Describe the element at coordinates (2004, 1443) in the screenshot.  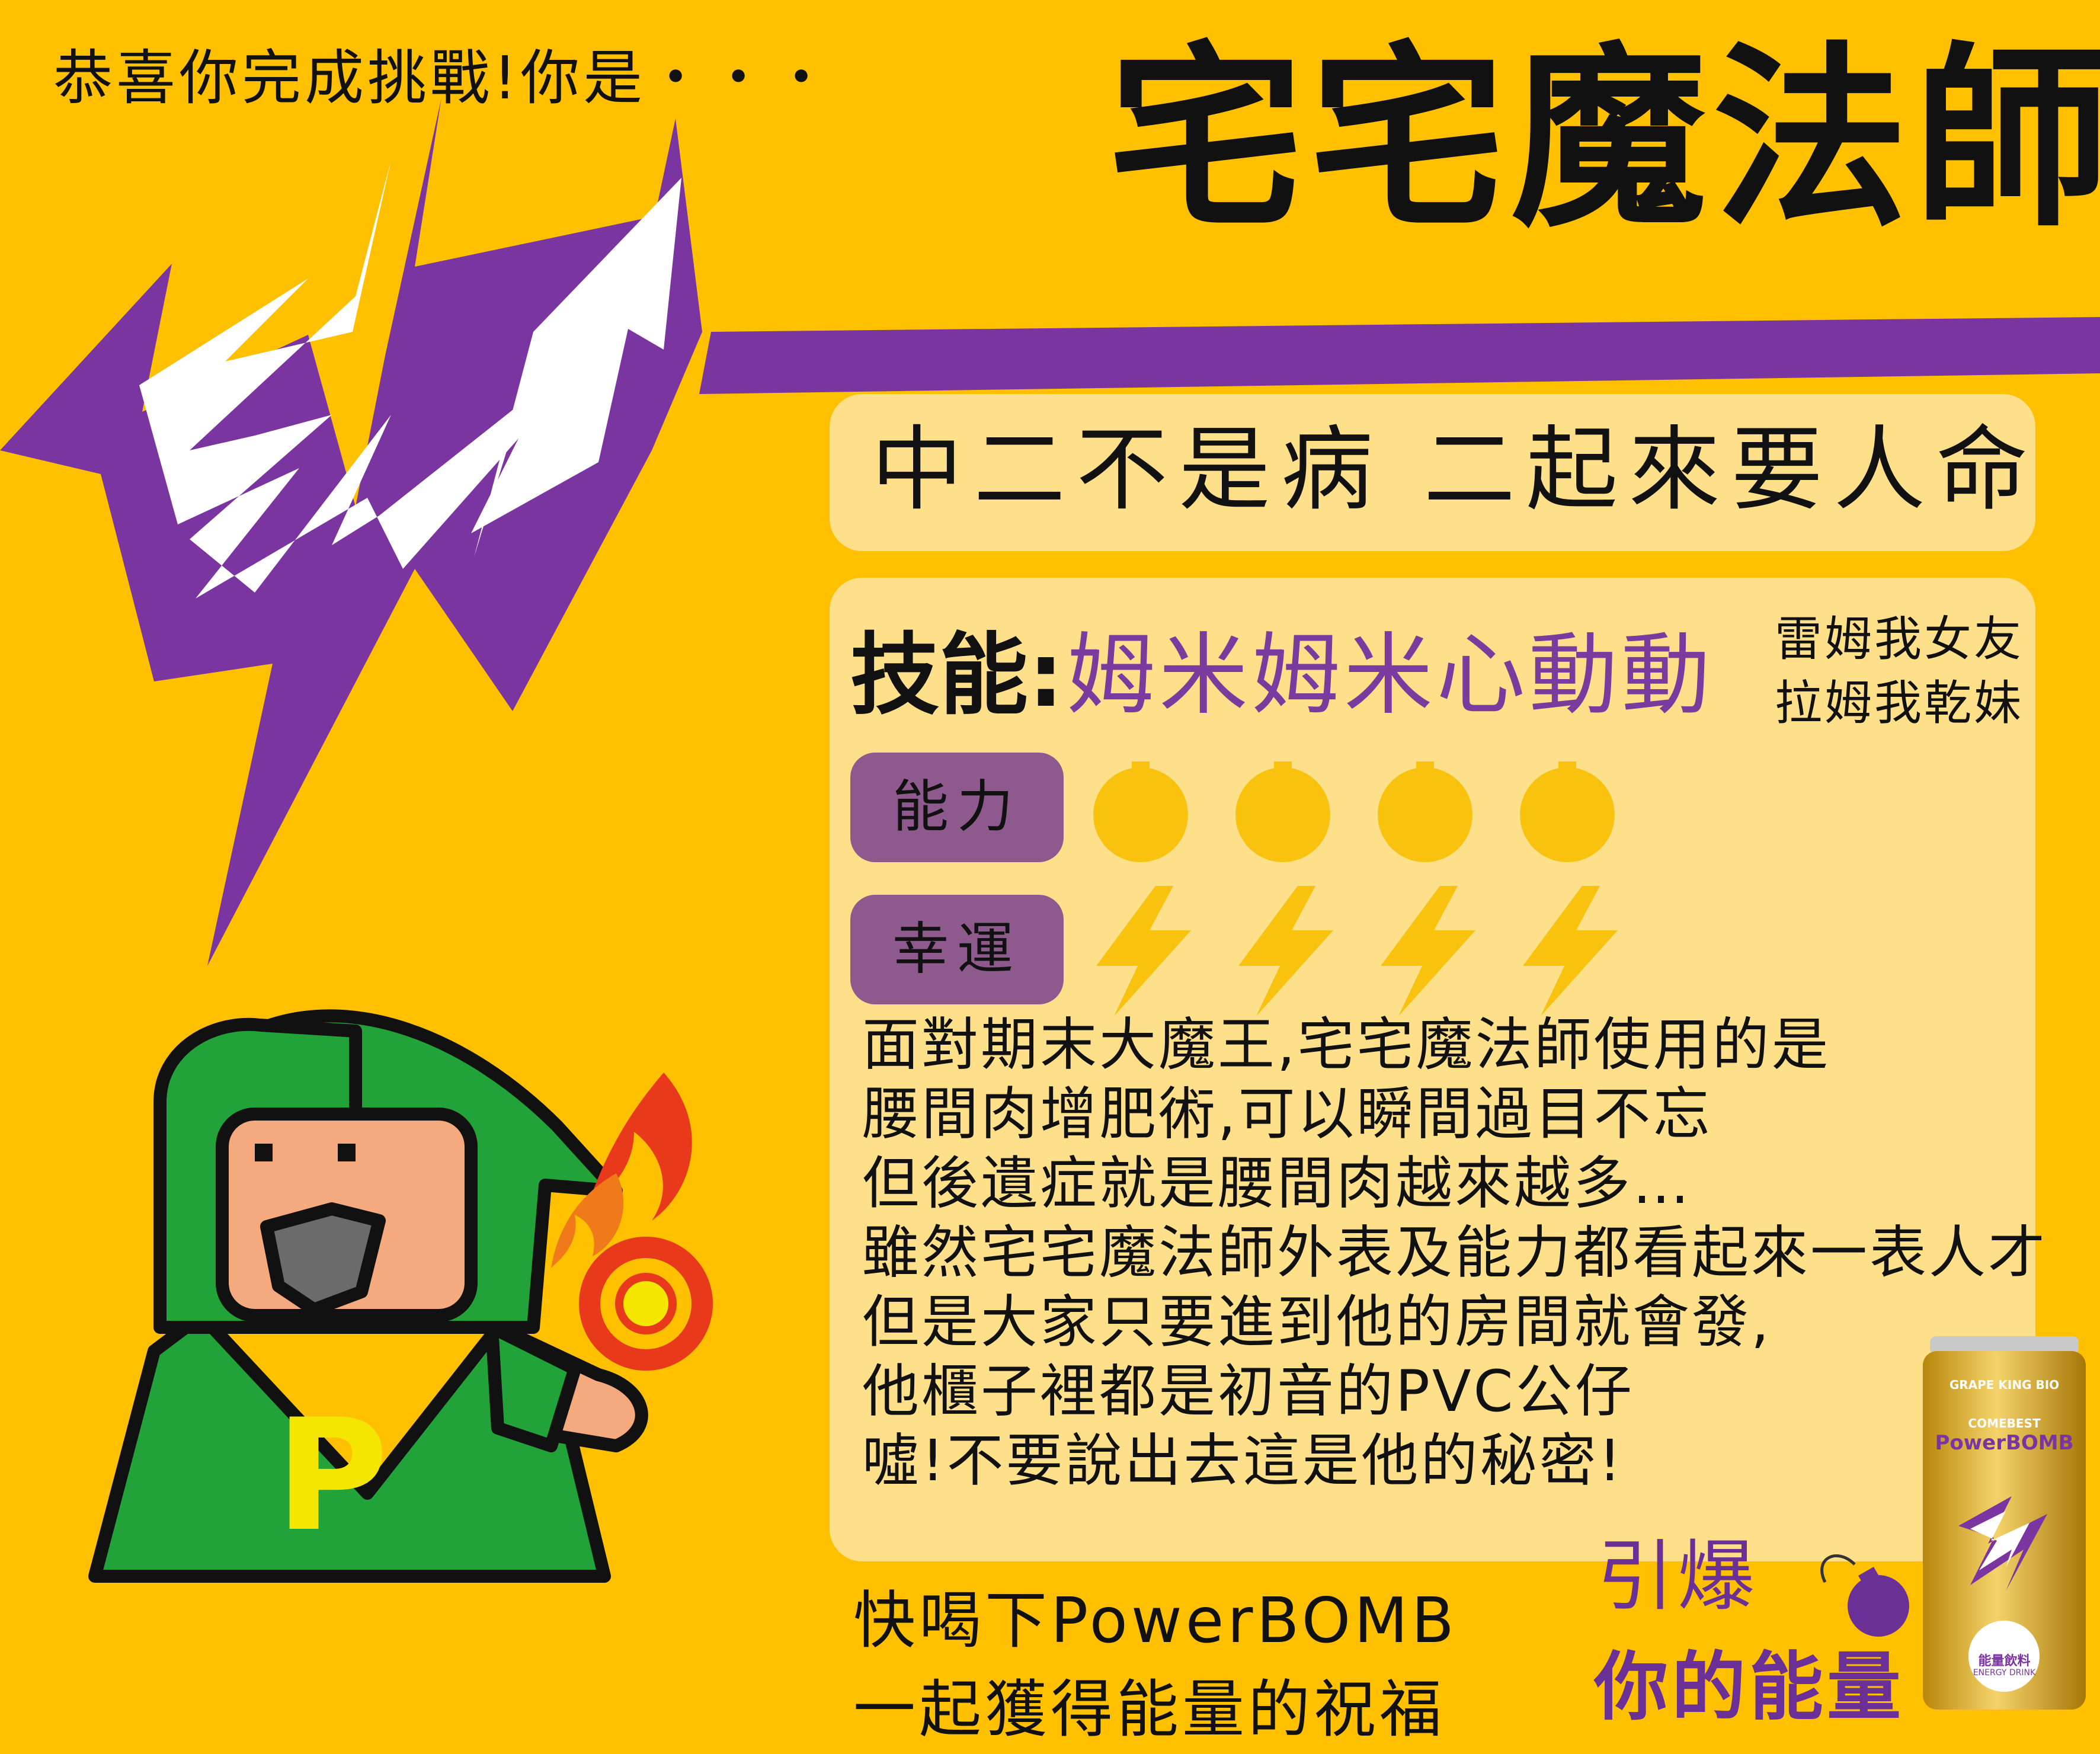
I see `can-name: PowerBOMB` at that location.